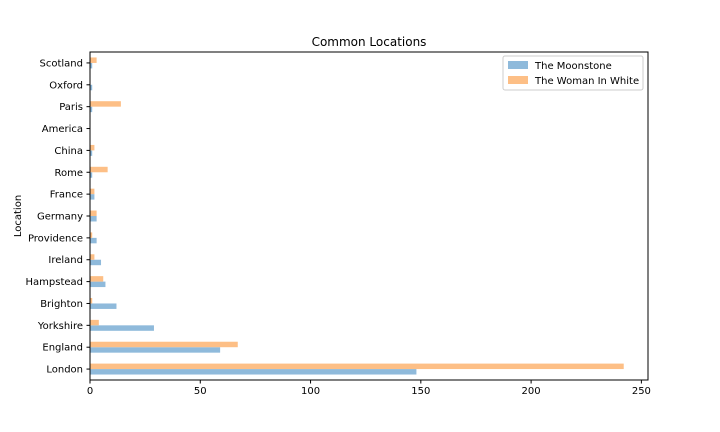  What do you see at coordinates (91, 87) in the screenshot?
I see `bar-the-moonstone-oxford` at bounding box center [91, 87].